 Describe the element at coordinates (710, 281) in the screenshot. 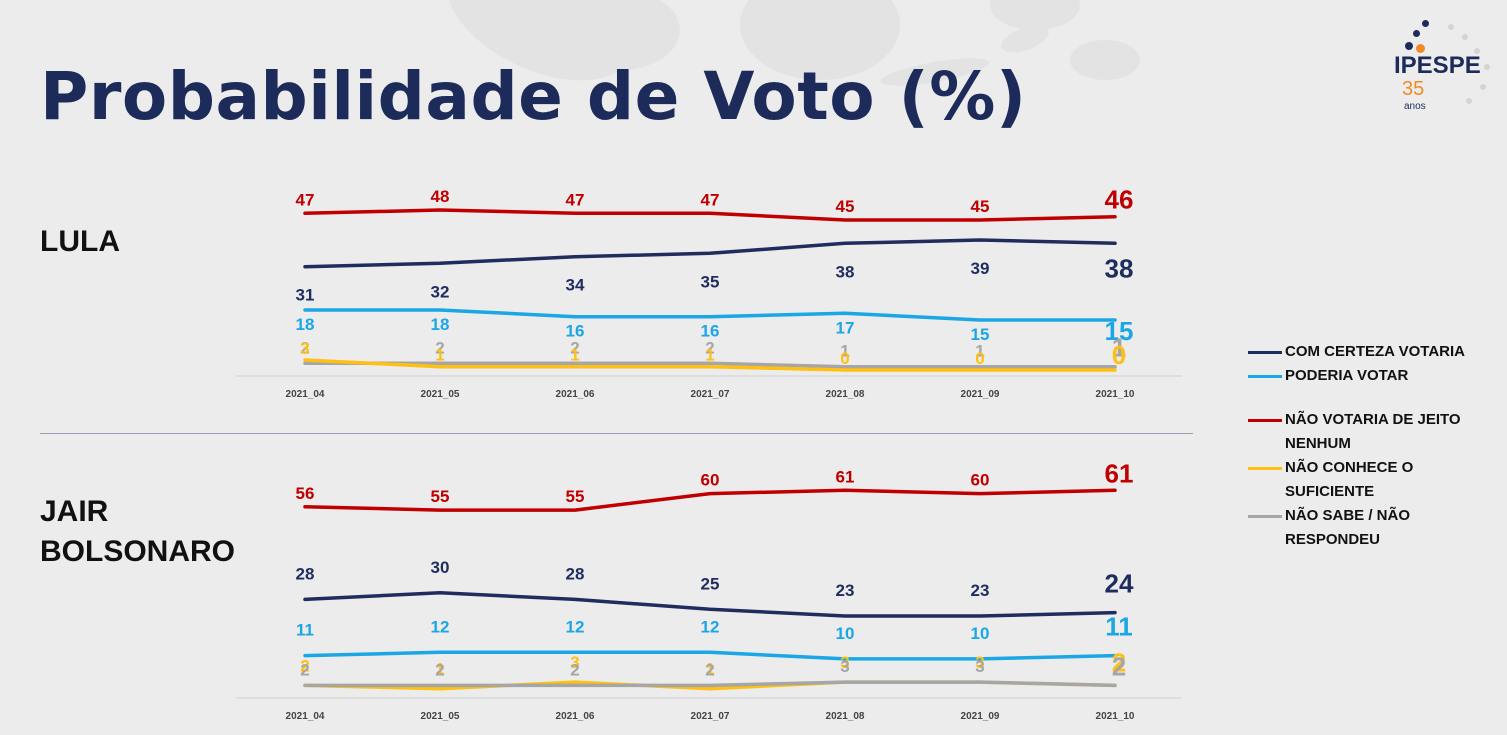

I see `data-label: 35` at that location.